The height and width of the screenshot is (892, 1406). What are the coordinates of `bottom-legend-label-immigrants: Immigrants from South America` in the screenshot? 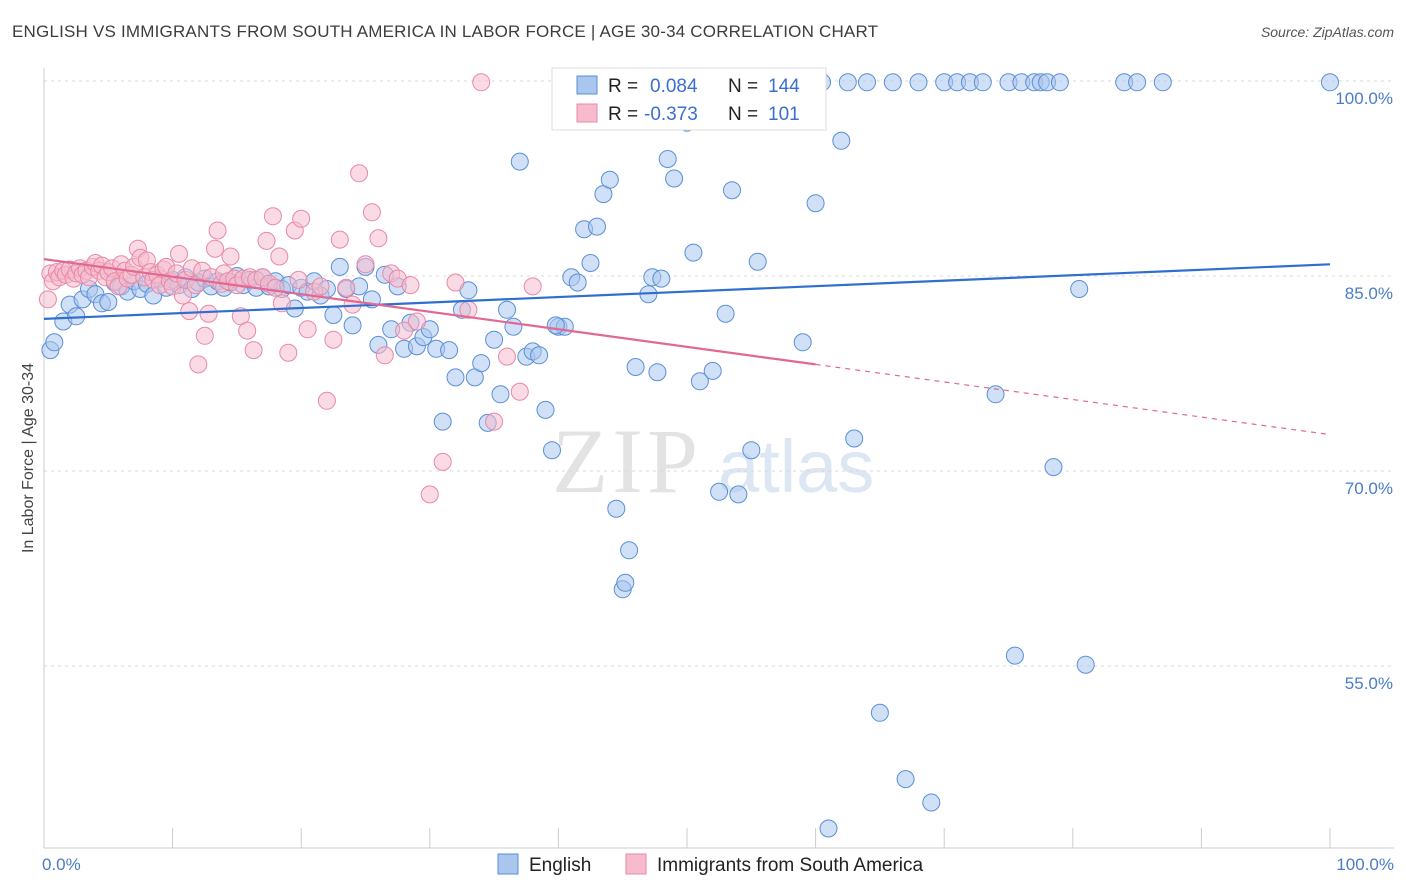 It's located at (790, 865).